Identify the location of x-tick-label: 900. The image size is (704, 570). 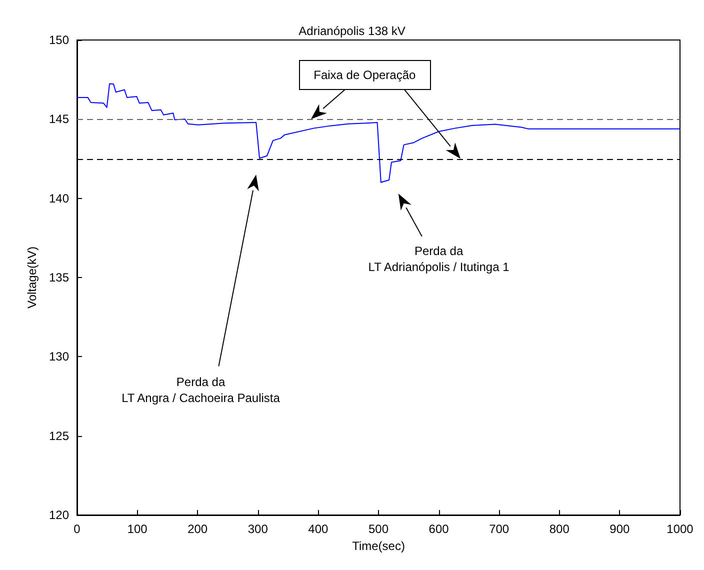
(620, 529).